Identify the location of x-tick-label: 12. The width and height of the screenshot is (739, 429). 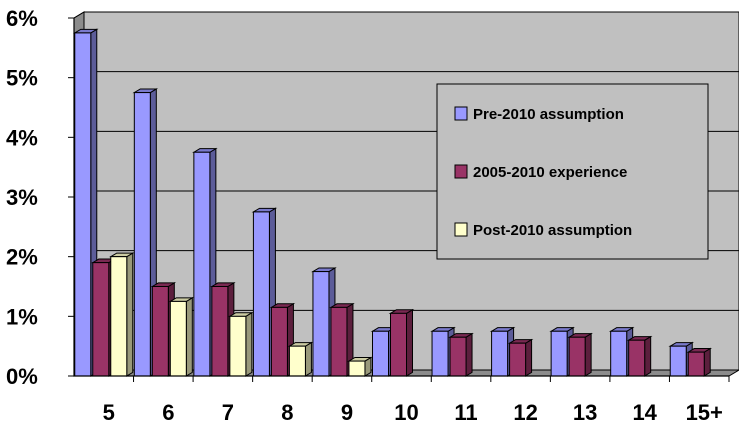
(525, 412).